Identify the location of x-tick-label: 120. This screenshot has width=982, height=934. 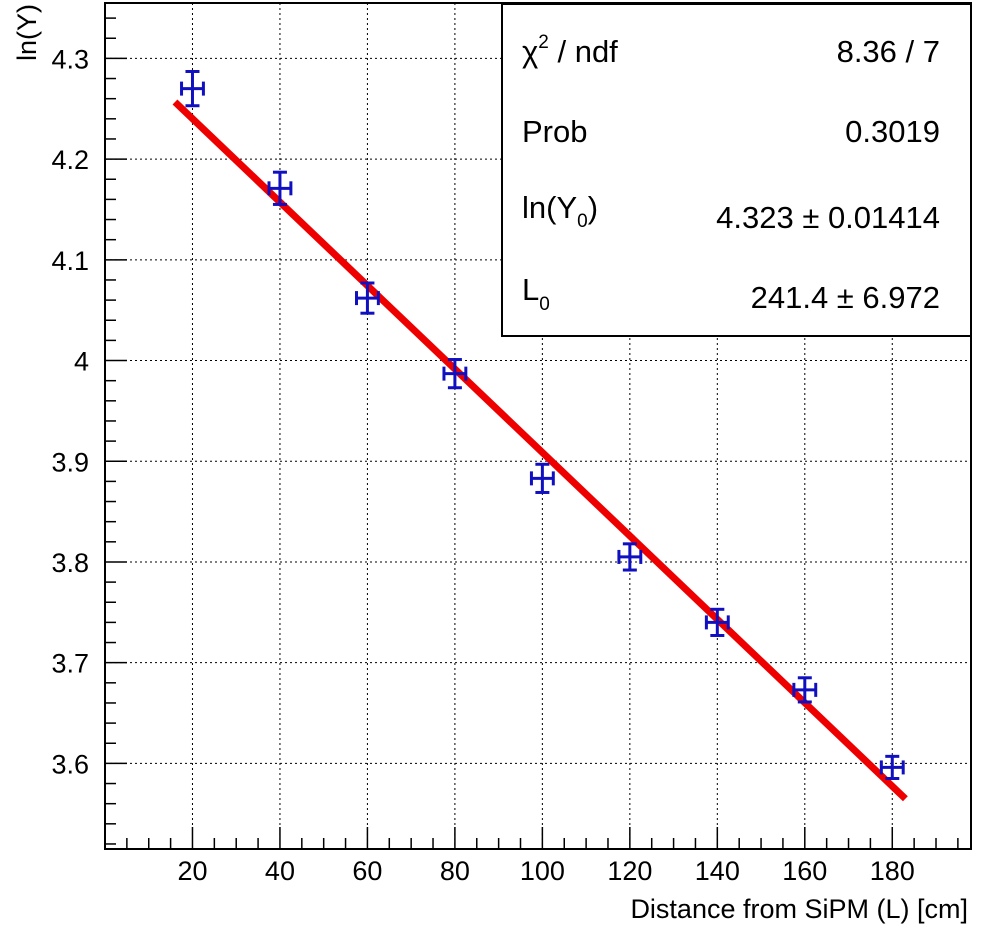
(629, 871).